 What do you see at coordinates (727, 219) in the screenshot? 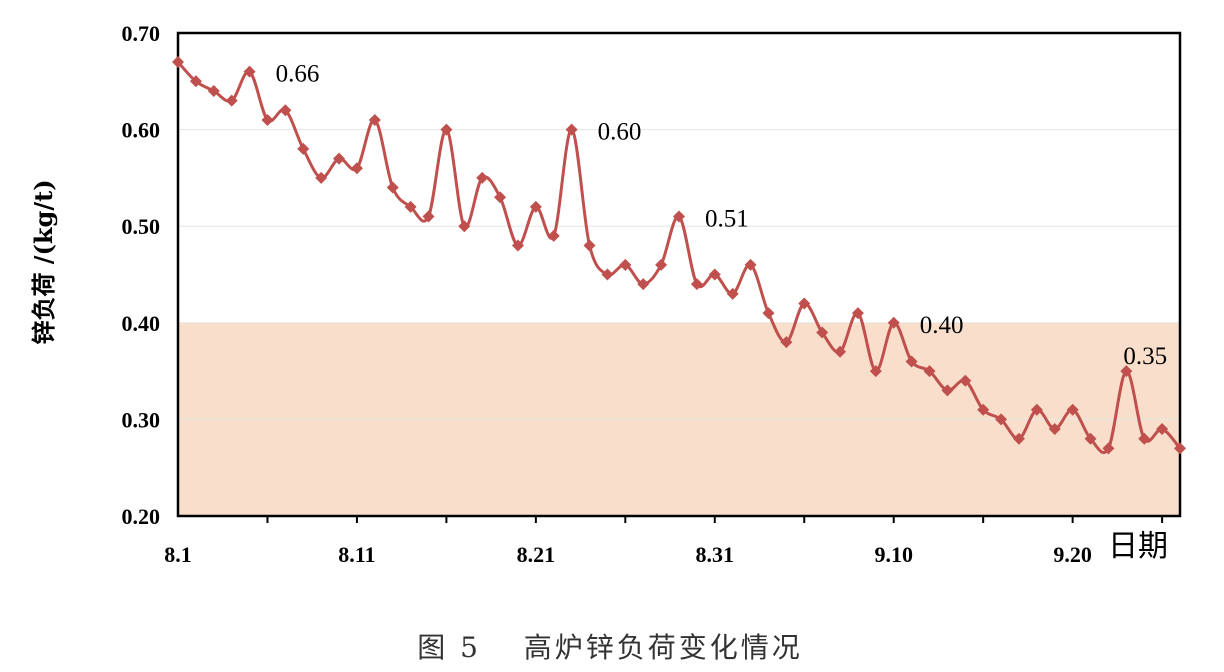
I see `data-label: 0.51` at bounding box center [727, 219].